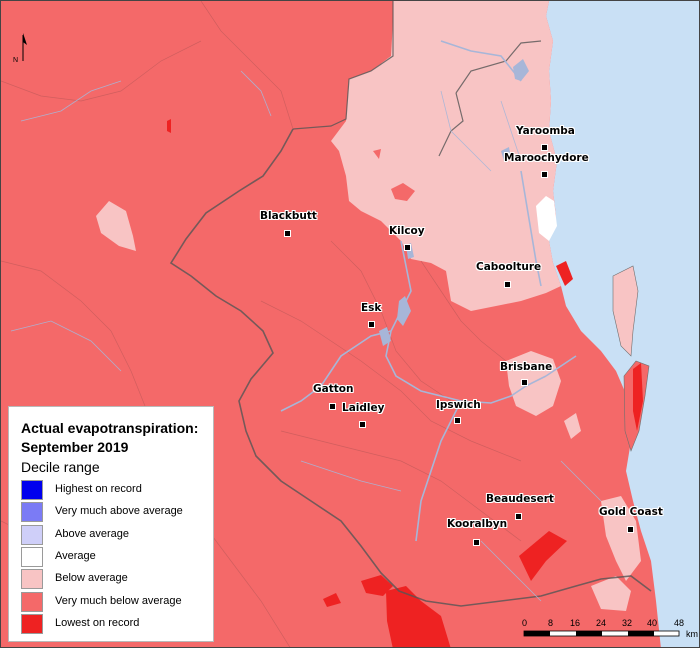 The image size is (700, 648). Describe the element at coordinates (611, 593) in the screenshot. I see `below-average-south` at that location.